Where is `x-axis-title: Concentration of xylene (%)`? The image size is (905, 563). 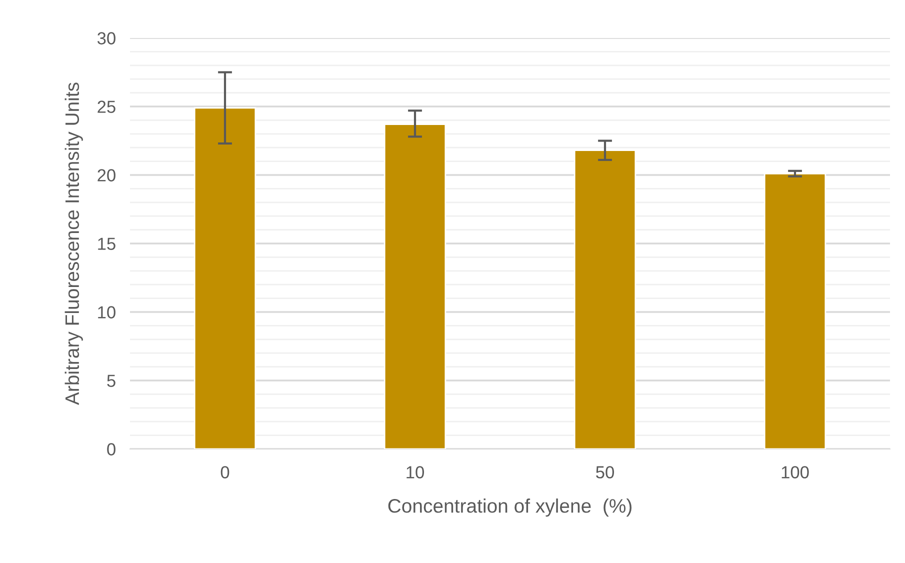
x-axis-title: Concentration of xylene (%) is located at coordinates (510, 507).